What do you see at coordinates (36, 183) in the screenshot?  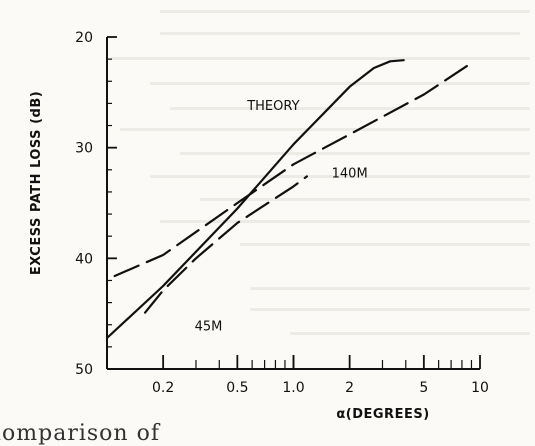 I see `y-axis-label: EXCESS PATH LOSS (dB)` at bounding box center [36, 183].